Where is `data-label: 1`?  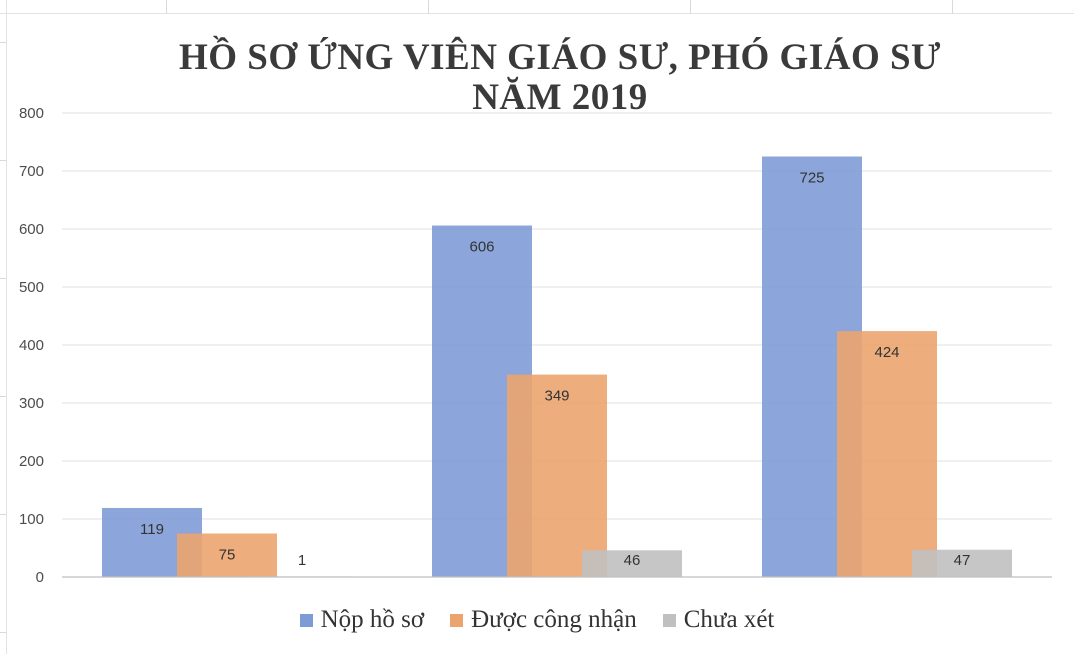
data-label: 1 is located at coordinates (302, 560).